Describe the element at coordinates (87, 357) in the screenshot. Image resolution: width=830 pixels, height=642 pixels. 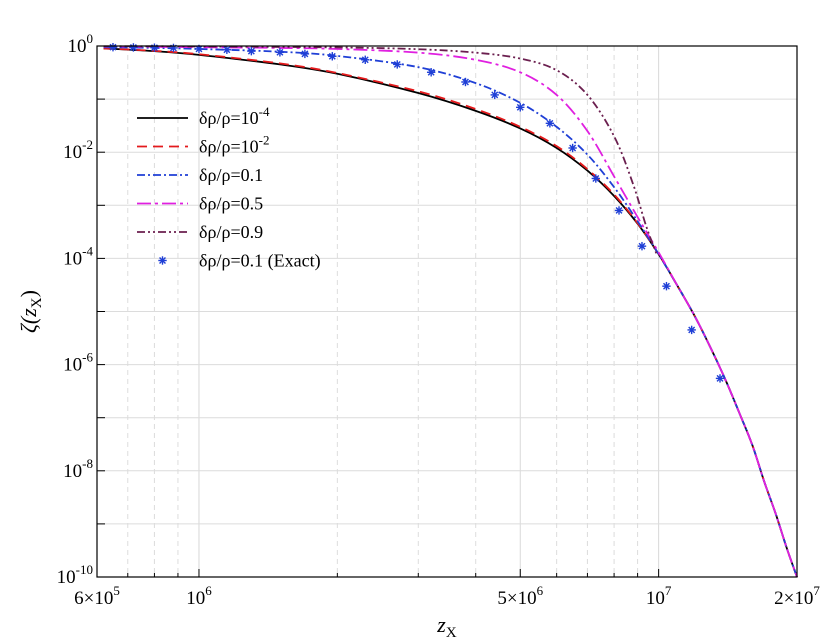
I see `y-tick-label-exp: -6` at that location.